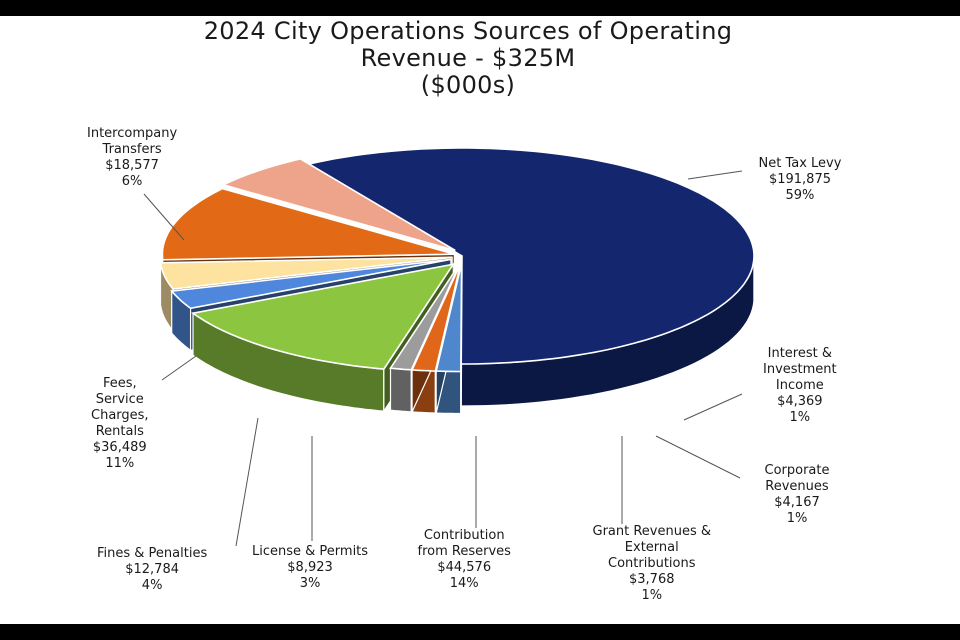  I want to click on label-name-line: Grant Revenues &, so click(652, 531).